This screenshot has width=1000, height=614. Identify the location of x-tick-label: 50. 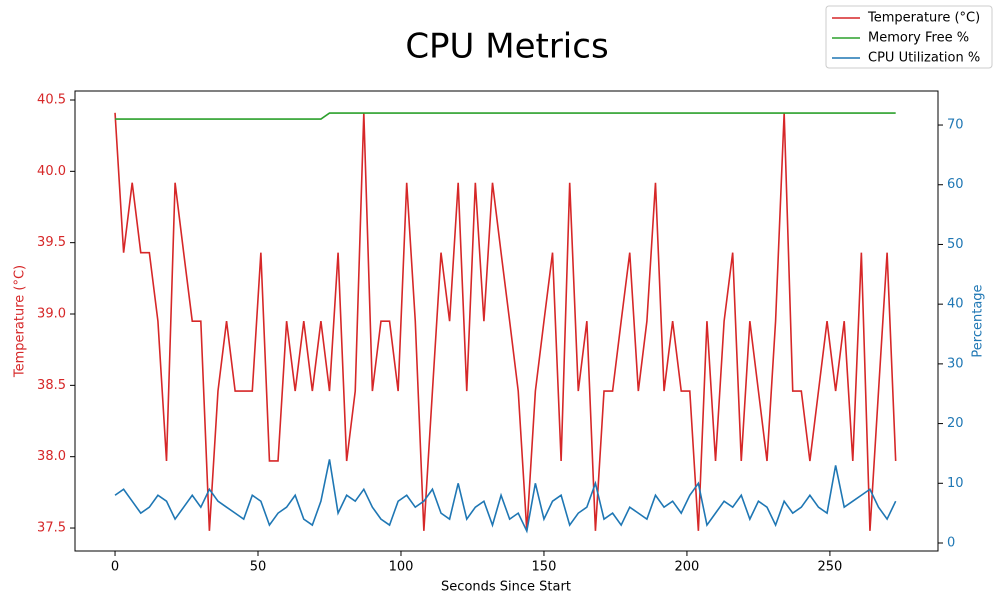
(258, 567).